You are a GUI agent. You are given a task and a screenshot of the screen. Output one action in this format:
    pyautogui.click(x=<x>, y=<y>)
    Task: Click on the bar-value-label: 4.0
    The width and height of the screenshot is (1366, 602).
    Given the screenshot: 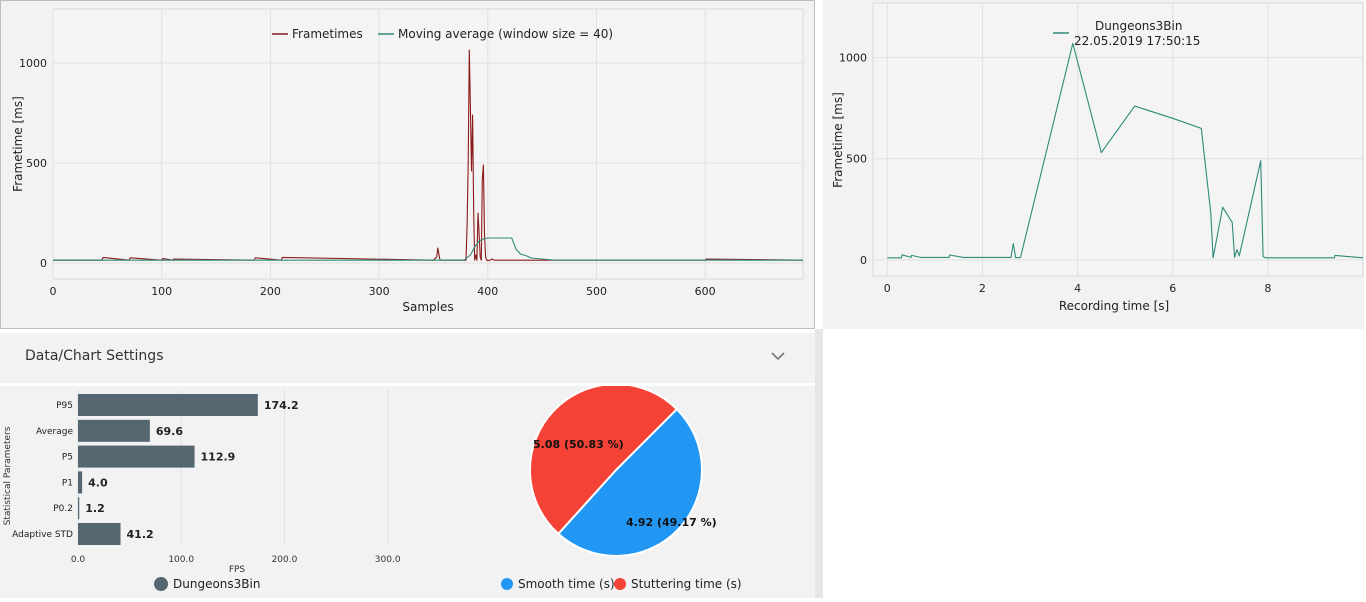 What is the action you would take?
    pyautogui.click(x=98, y=482)
    